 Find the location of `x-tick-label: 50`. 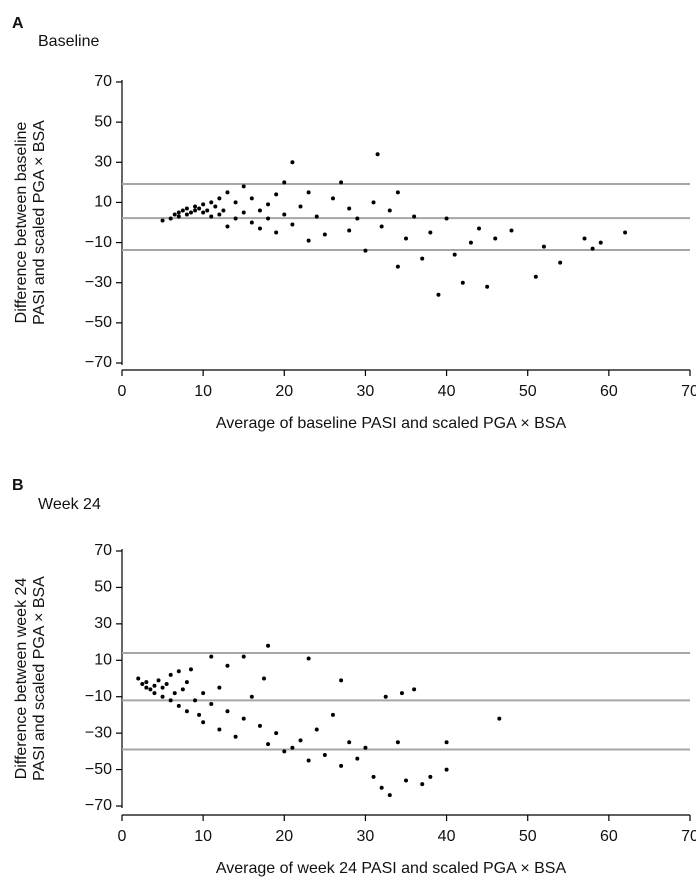

x-tick-label: 50 is located at coordinates (528, 836).